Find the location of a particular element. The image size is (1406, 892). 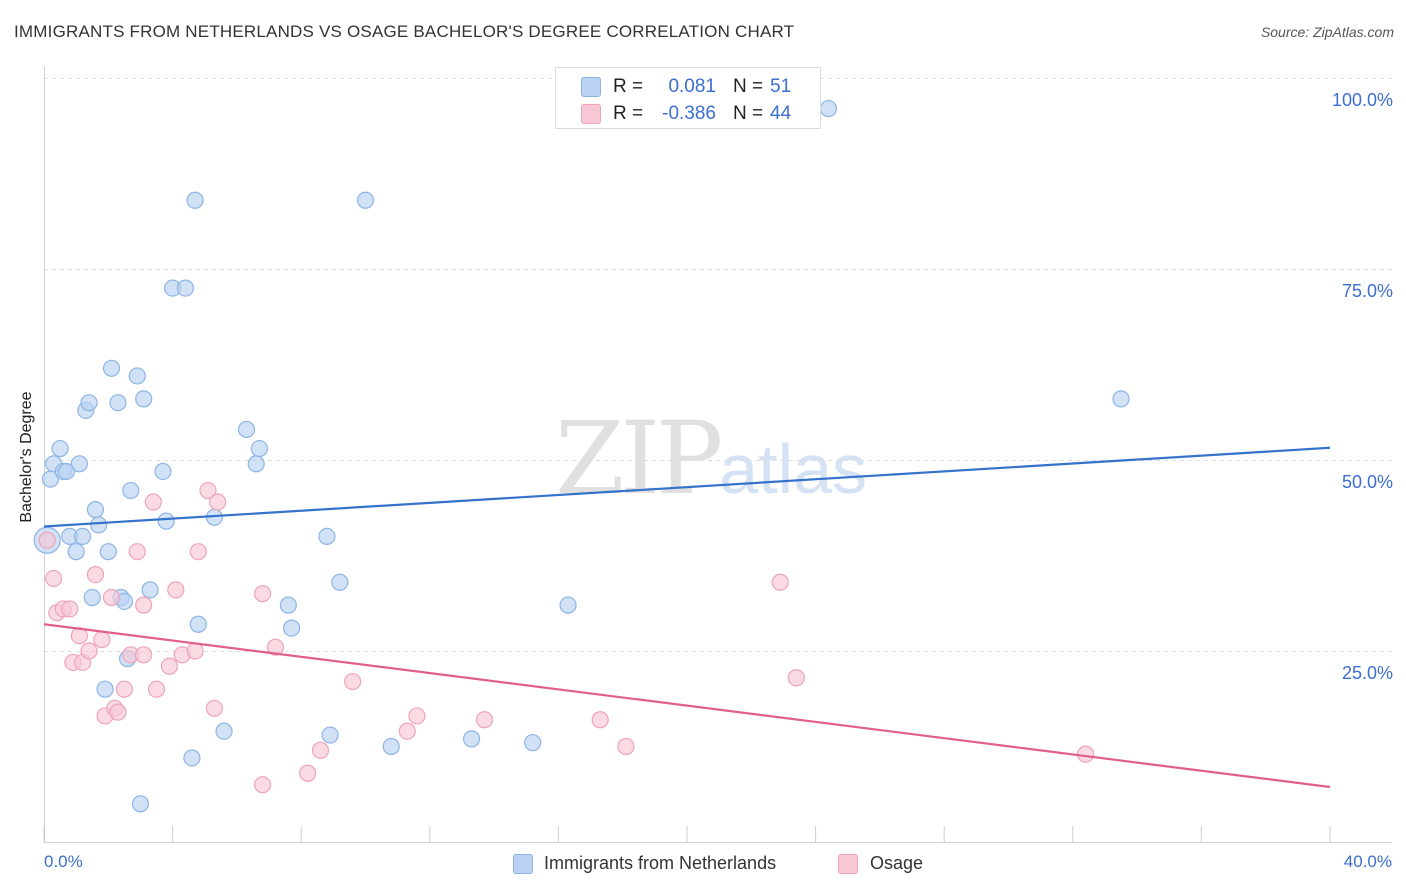

legend-r-value: 0.081 is located at coordinates (692, 86).